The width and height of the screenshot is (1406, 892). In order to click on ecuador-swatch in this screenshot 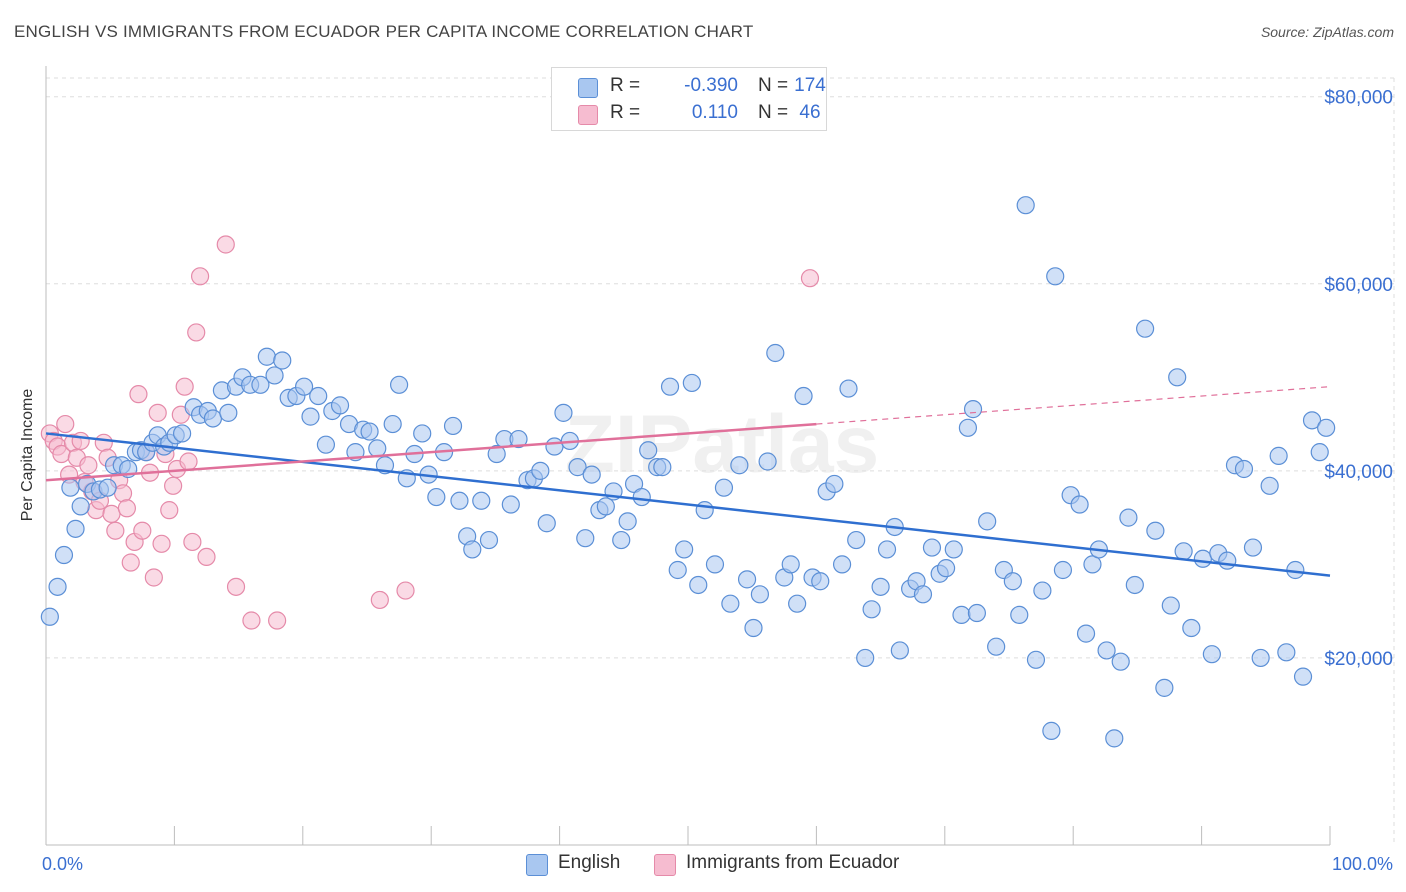, I will do `click(588, 115)`.